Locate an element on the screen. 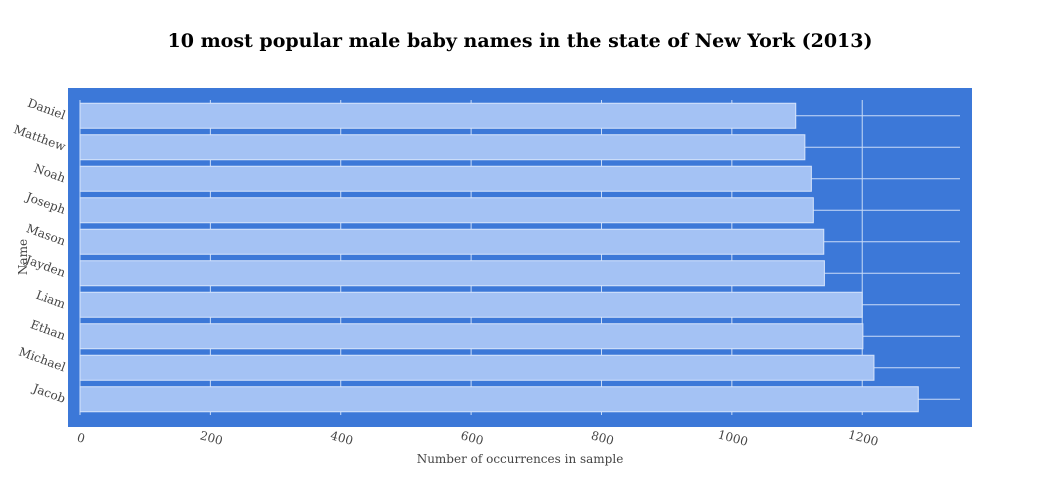 The width and height of the screenshot is (1040, 495). y-tick-label: Matthew is located at coordinates (40, 138).